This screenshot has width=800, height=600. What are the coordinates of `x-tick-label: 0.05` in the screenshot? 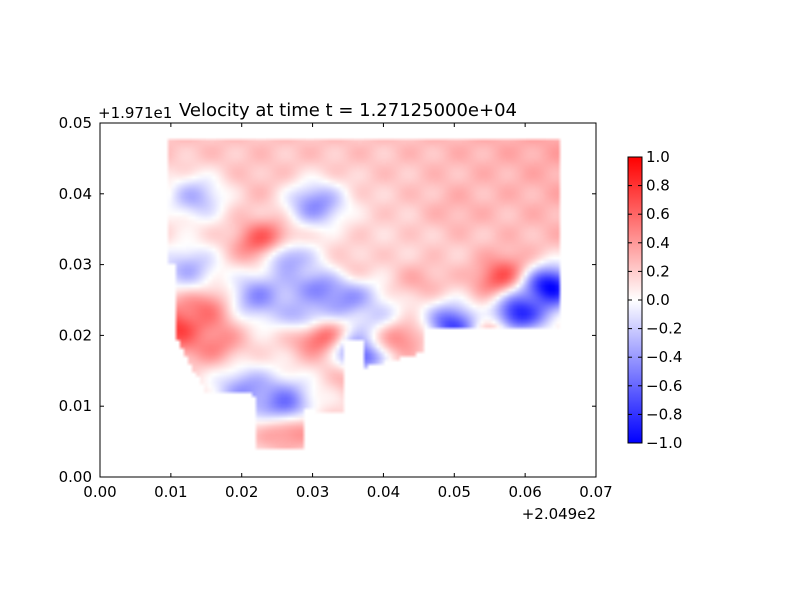 It's located at (454, 492).